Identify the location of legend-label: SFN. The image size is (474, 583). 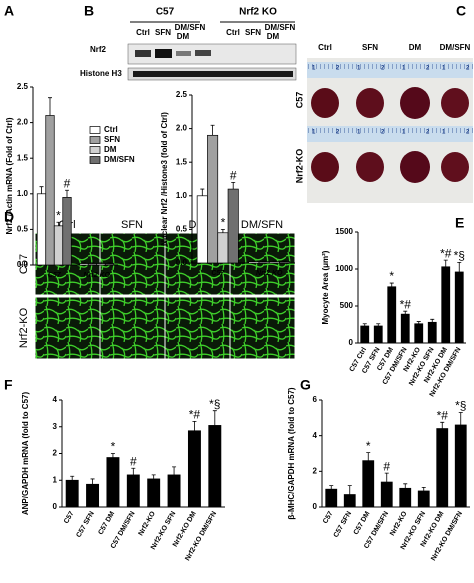
(112, 139).